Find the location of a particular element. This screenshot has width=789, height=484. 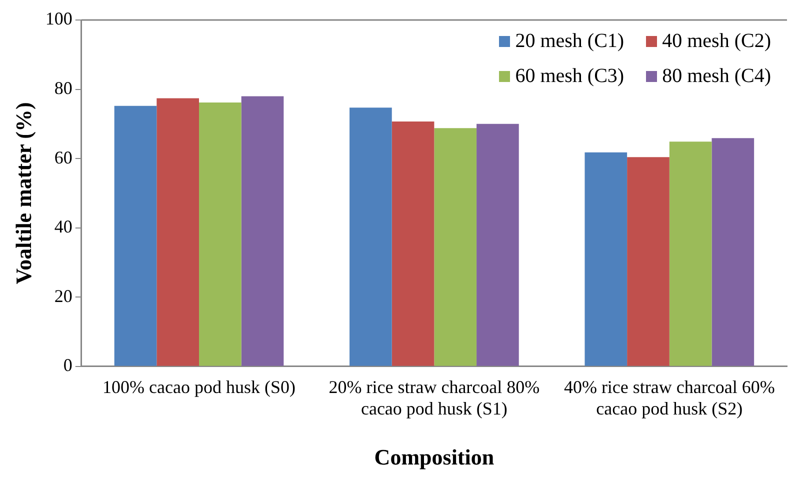

legend-label: 40 mesh (C2) is located at coordinates (716, 41).